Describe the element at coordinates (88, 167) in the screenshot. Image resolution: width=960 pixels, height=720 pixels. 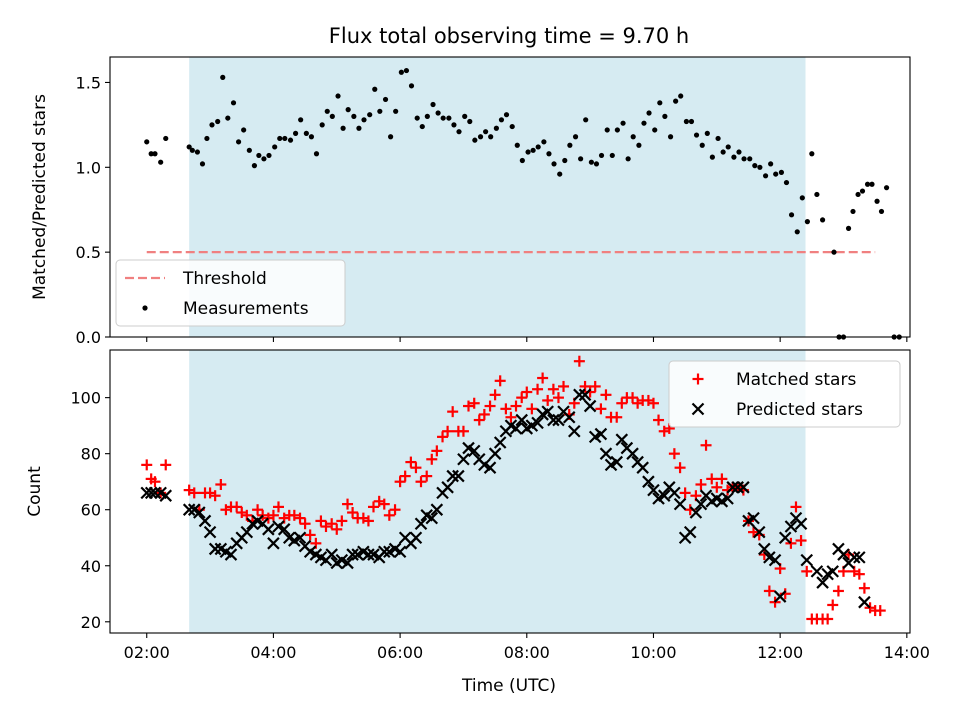
I see `y-tick-label: 1.0` at that location.